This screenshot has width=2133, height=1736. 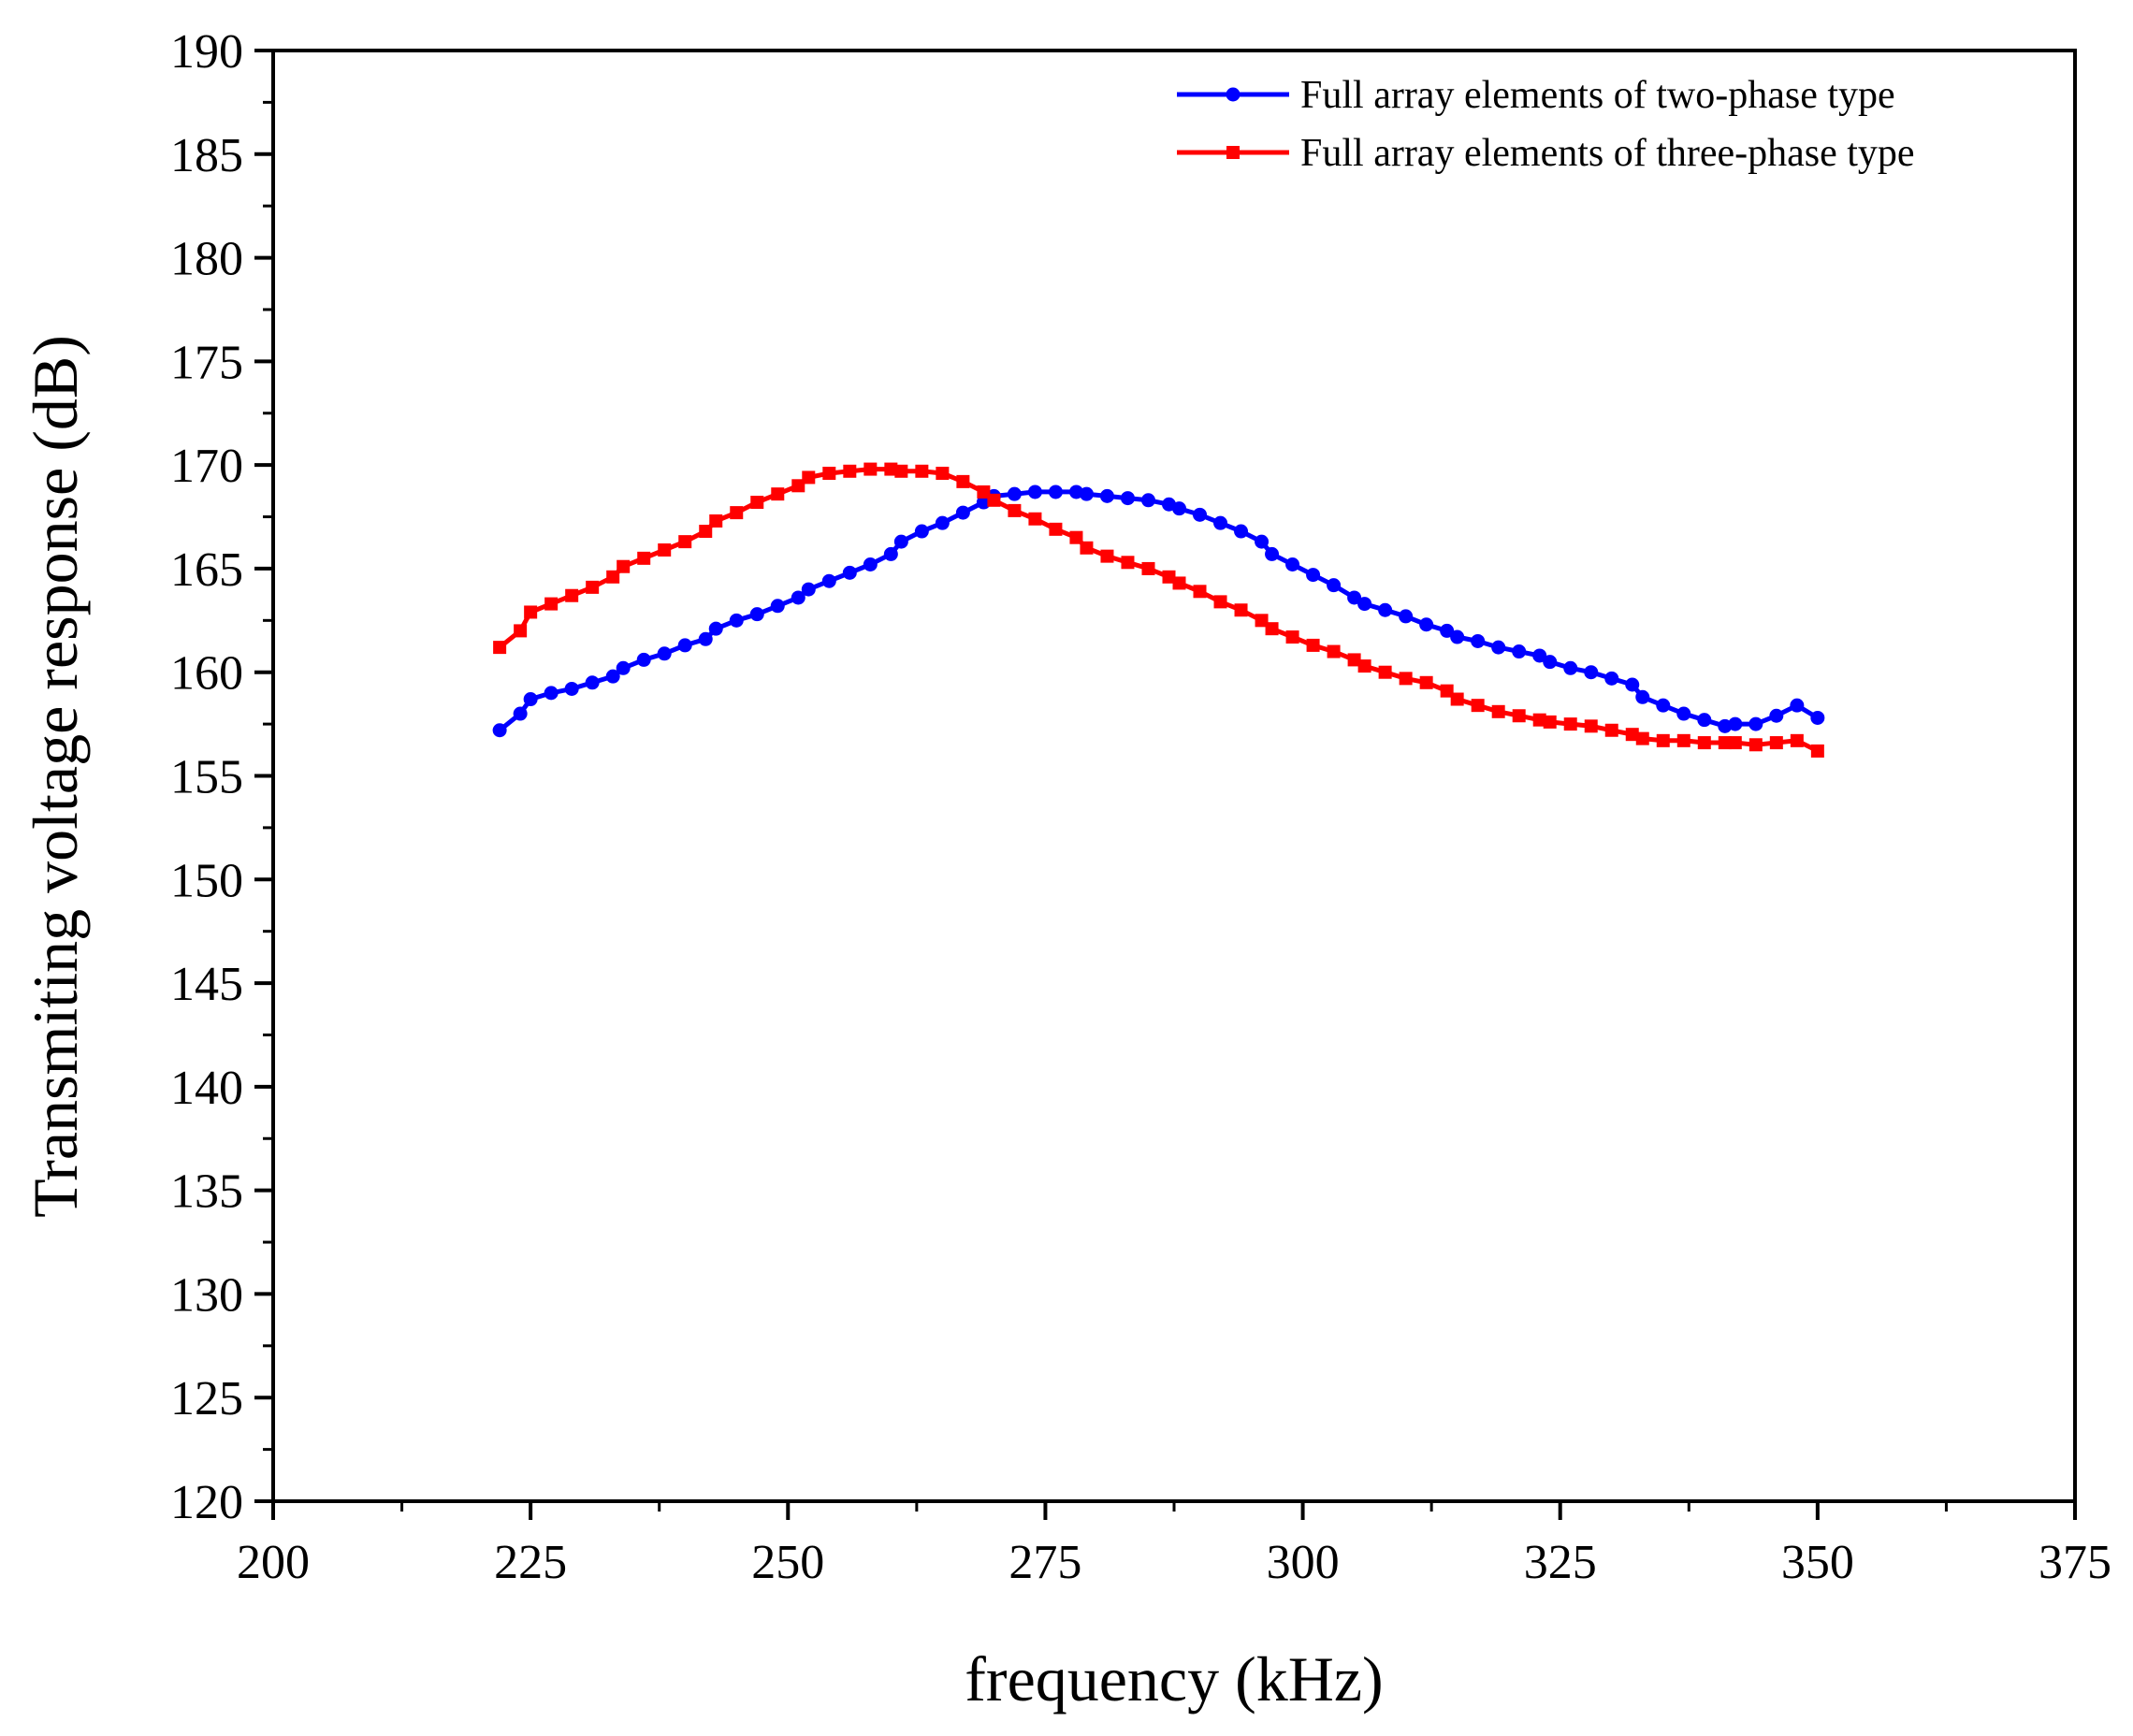 I want to click on y-tick-label: 190, so click(x=206, y=52).